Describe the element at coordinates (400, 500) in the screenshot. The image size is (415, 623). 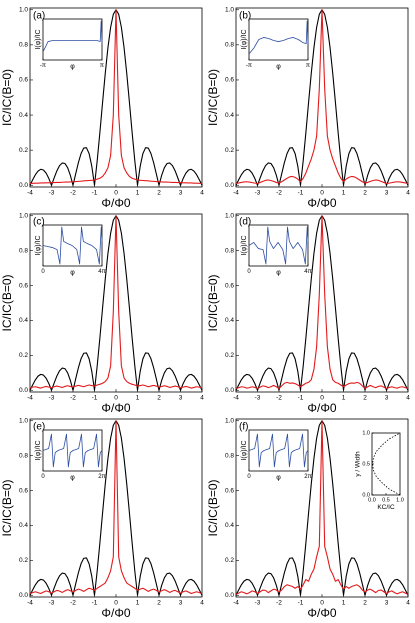
I see `x-tick-label: 1.0` at that location.